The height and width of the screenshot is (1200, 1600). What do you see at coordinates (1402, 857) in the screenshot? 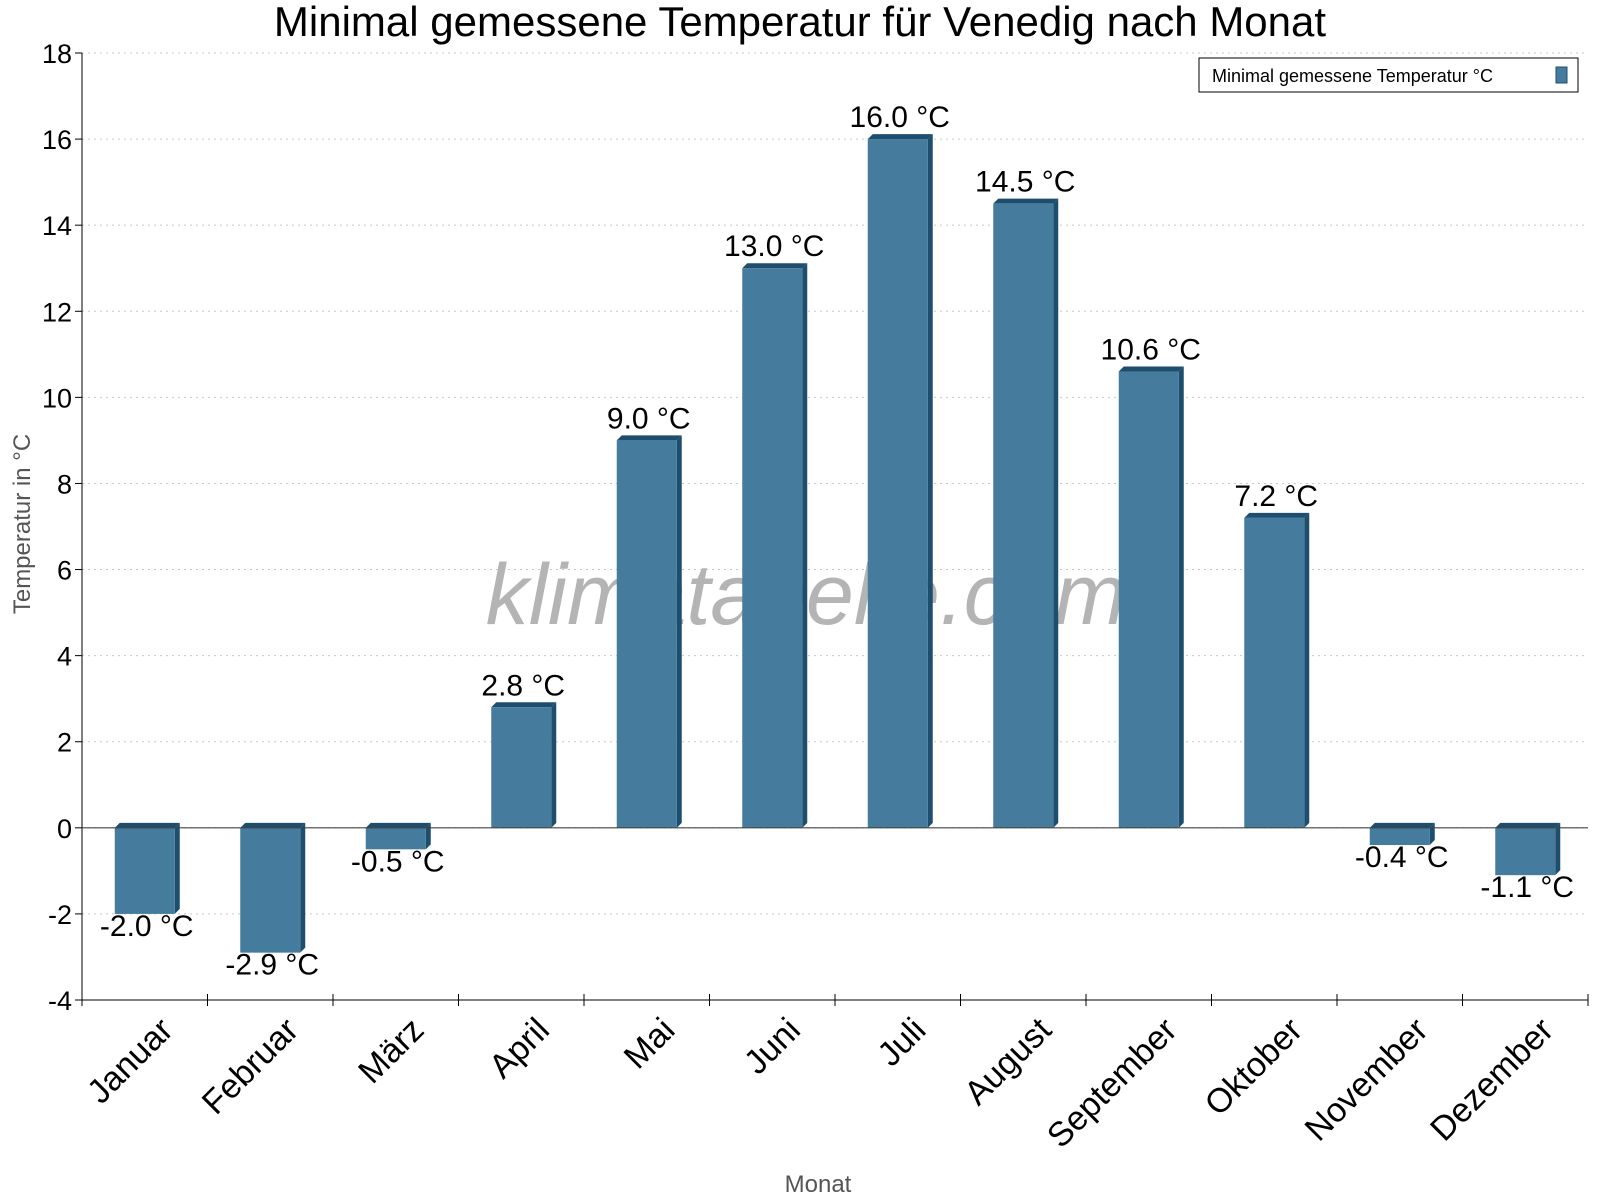
I see `data-label: -0.4 °C` at bounding box center [1402, 857].